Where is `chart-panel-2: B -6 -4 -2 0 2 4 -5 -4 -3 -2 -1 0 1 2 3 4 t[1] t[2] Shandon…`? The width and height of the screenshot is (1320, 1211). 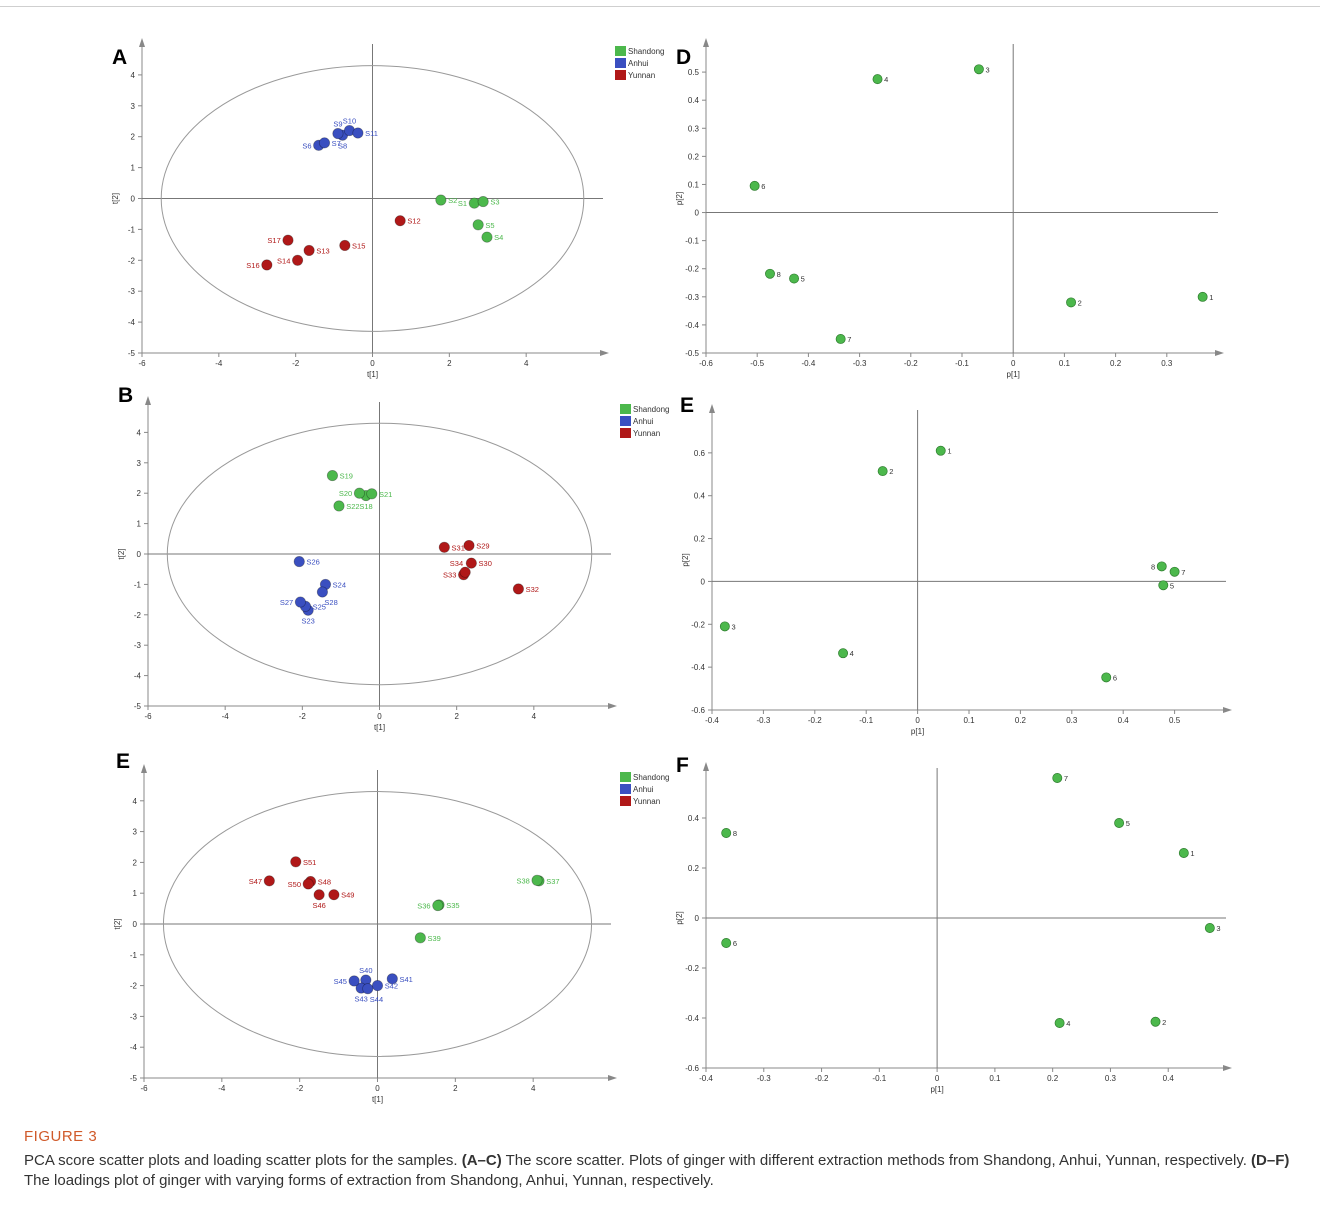 chart-panel-2: B -6 -4 -2 0 2 4 -5 -4 -3 -2 -1 0 1 2 3 4 t[1] t[2] Shandon… is located at coordinates (393, 558).